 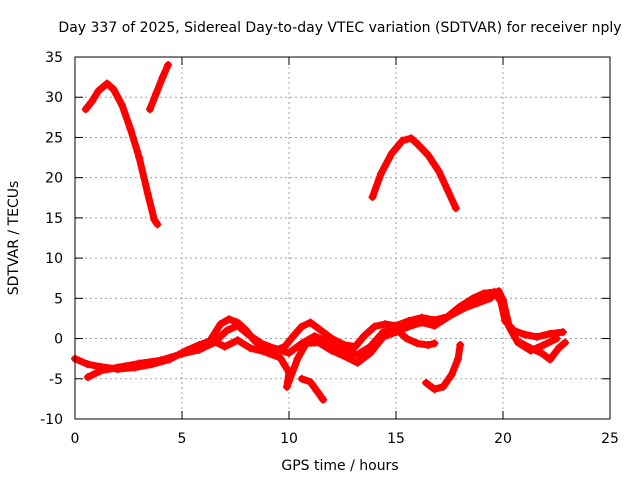 I want to click on x-tick-label: 15, so click(x=396, y=439).